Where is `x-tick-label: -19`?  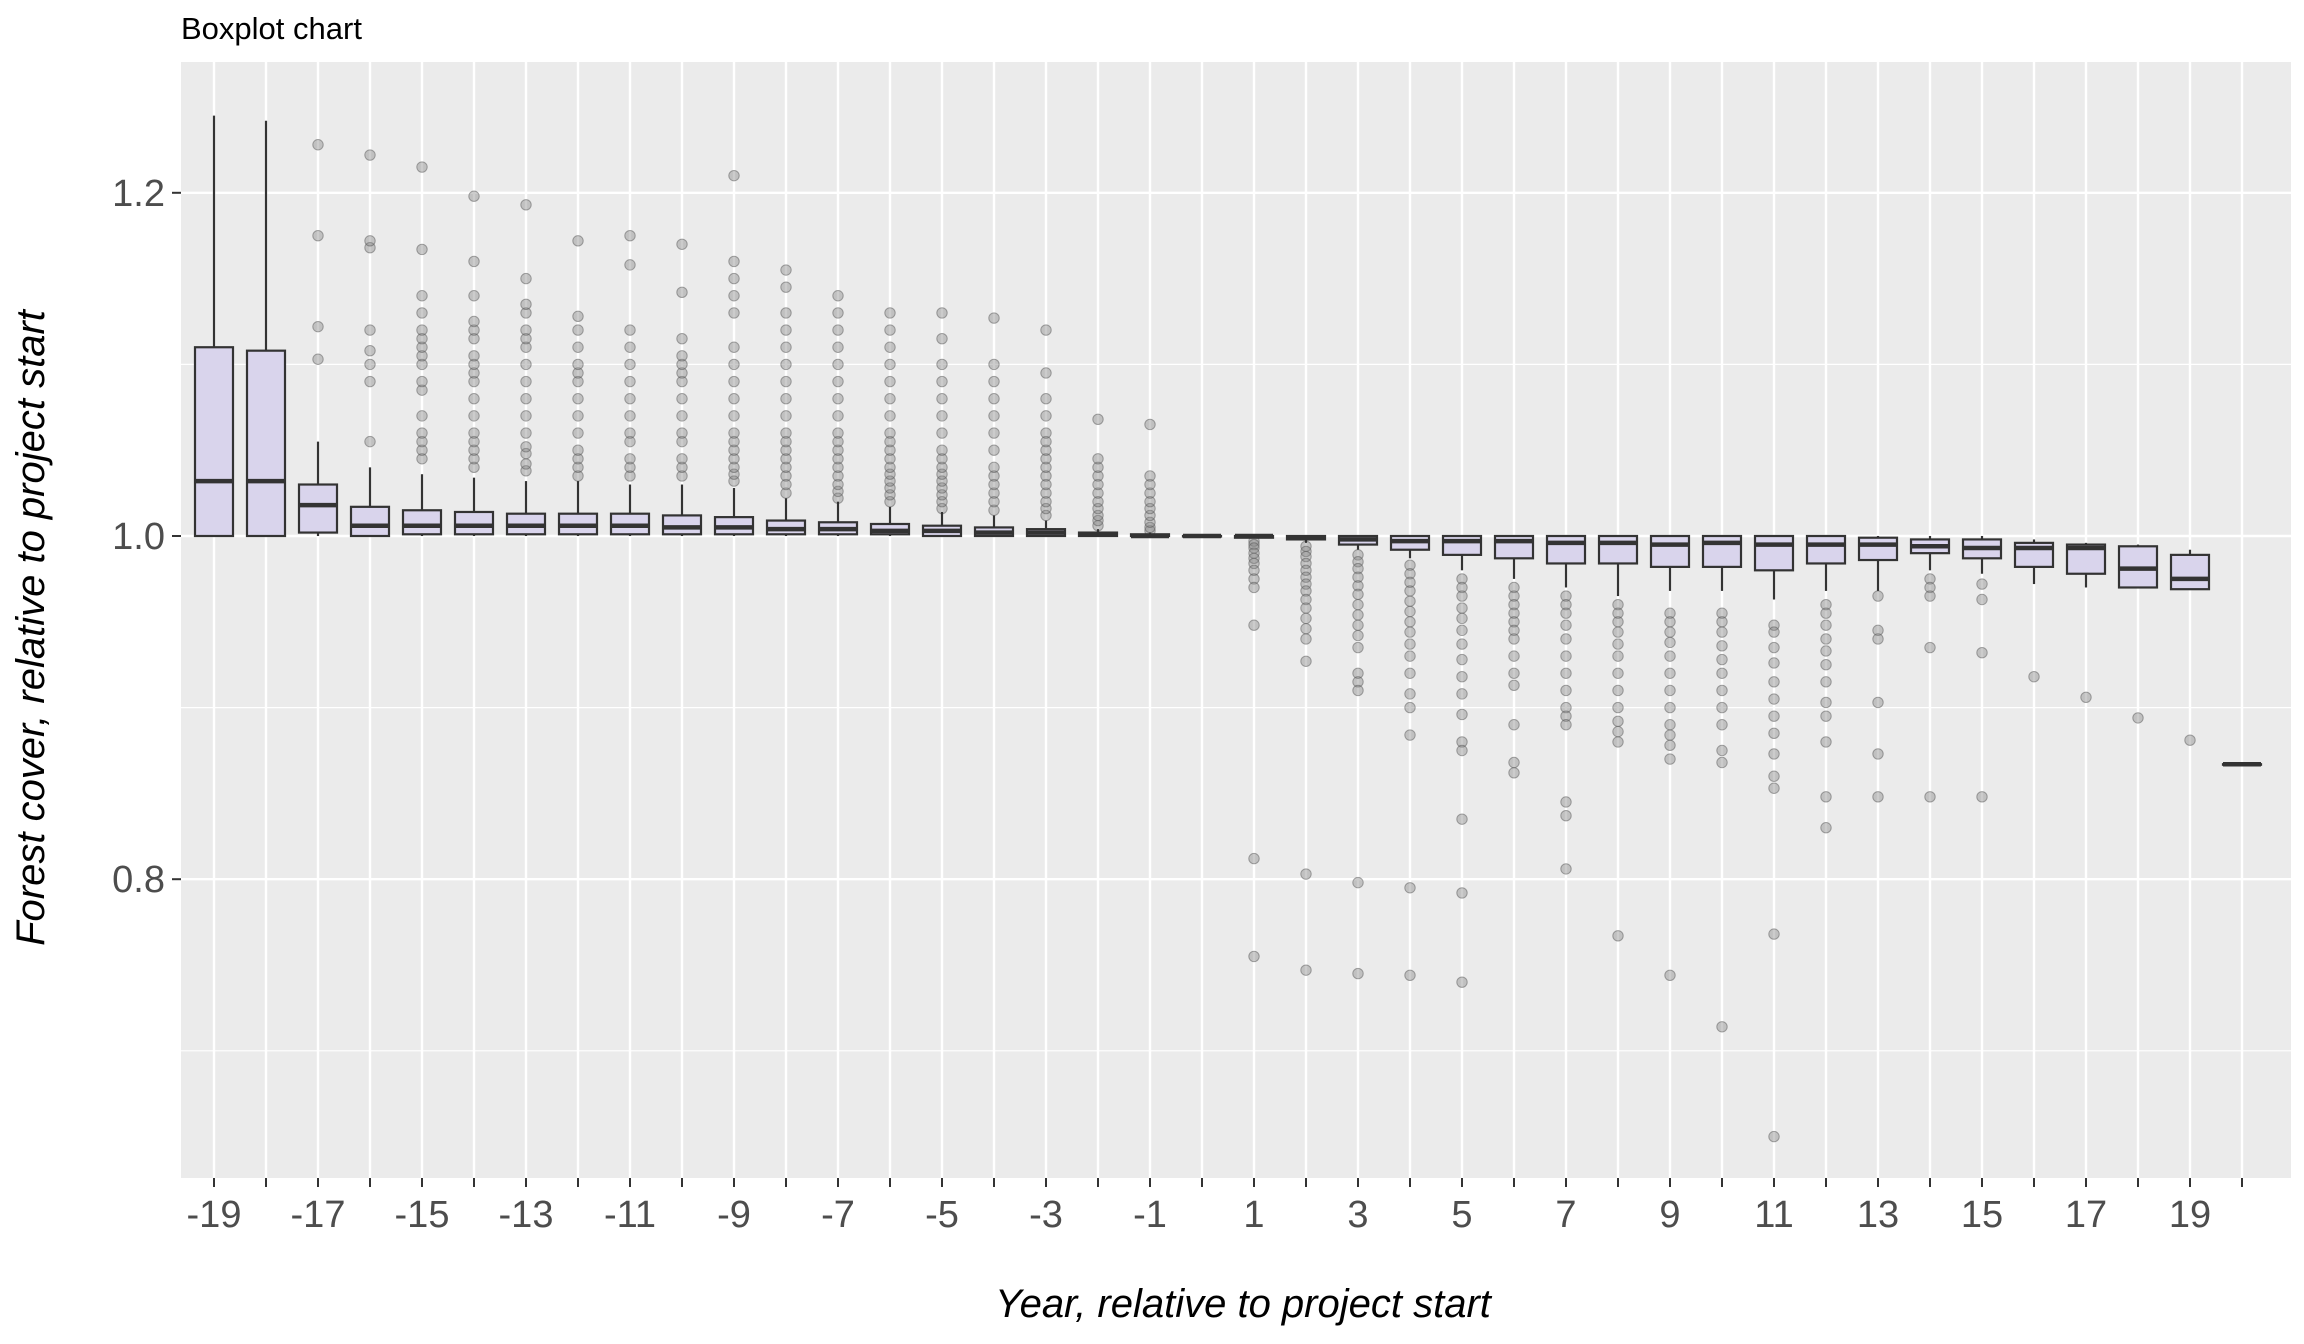
x-tick-label: -19 is located at coordinates (214, 1215).